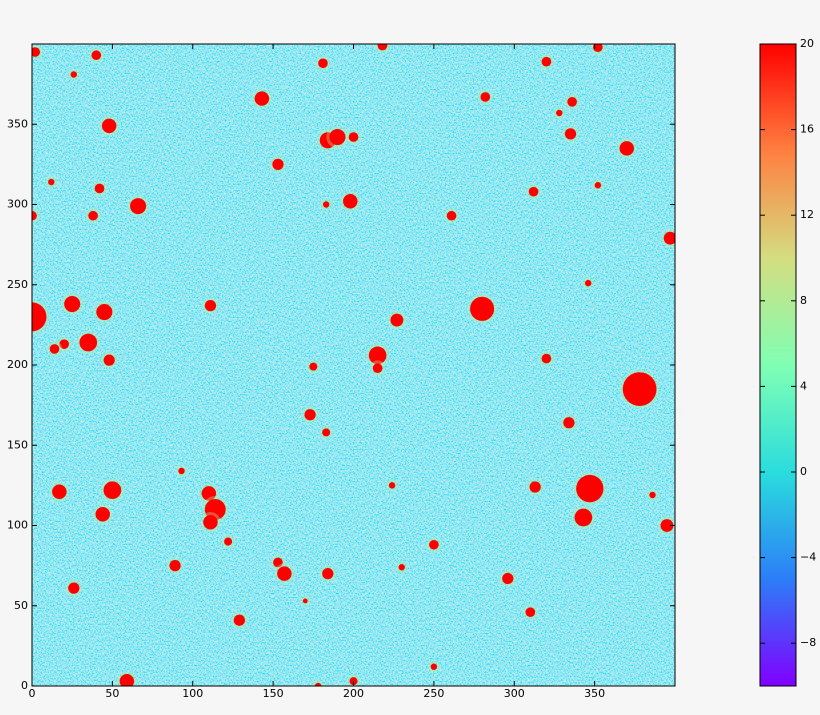 This screenshot has height=715, width=820. I want to click on x-tick-label: 100, so click(192, 693).